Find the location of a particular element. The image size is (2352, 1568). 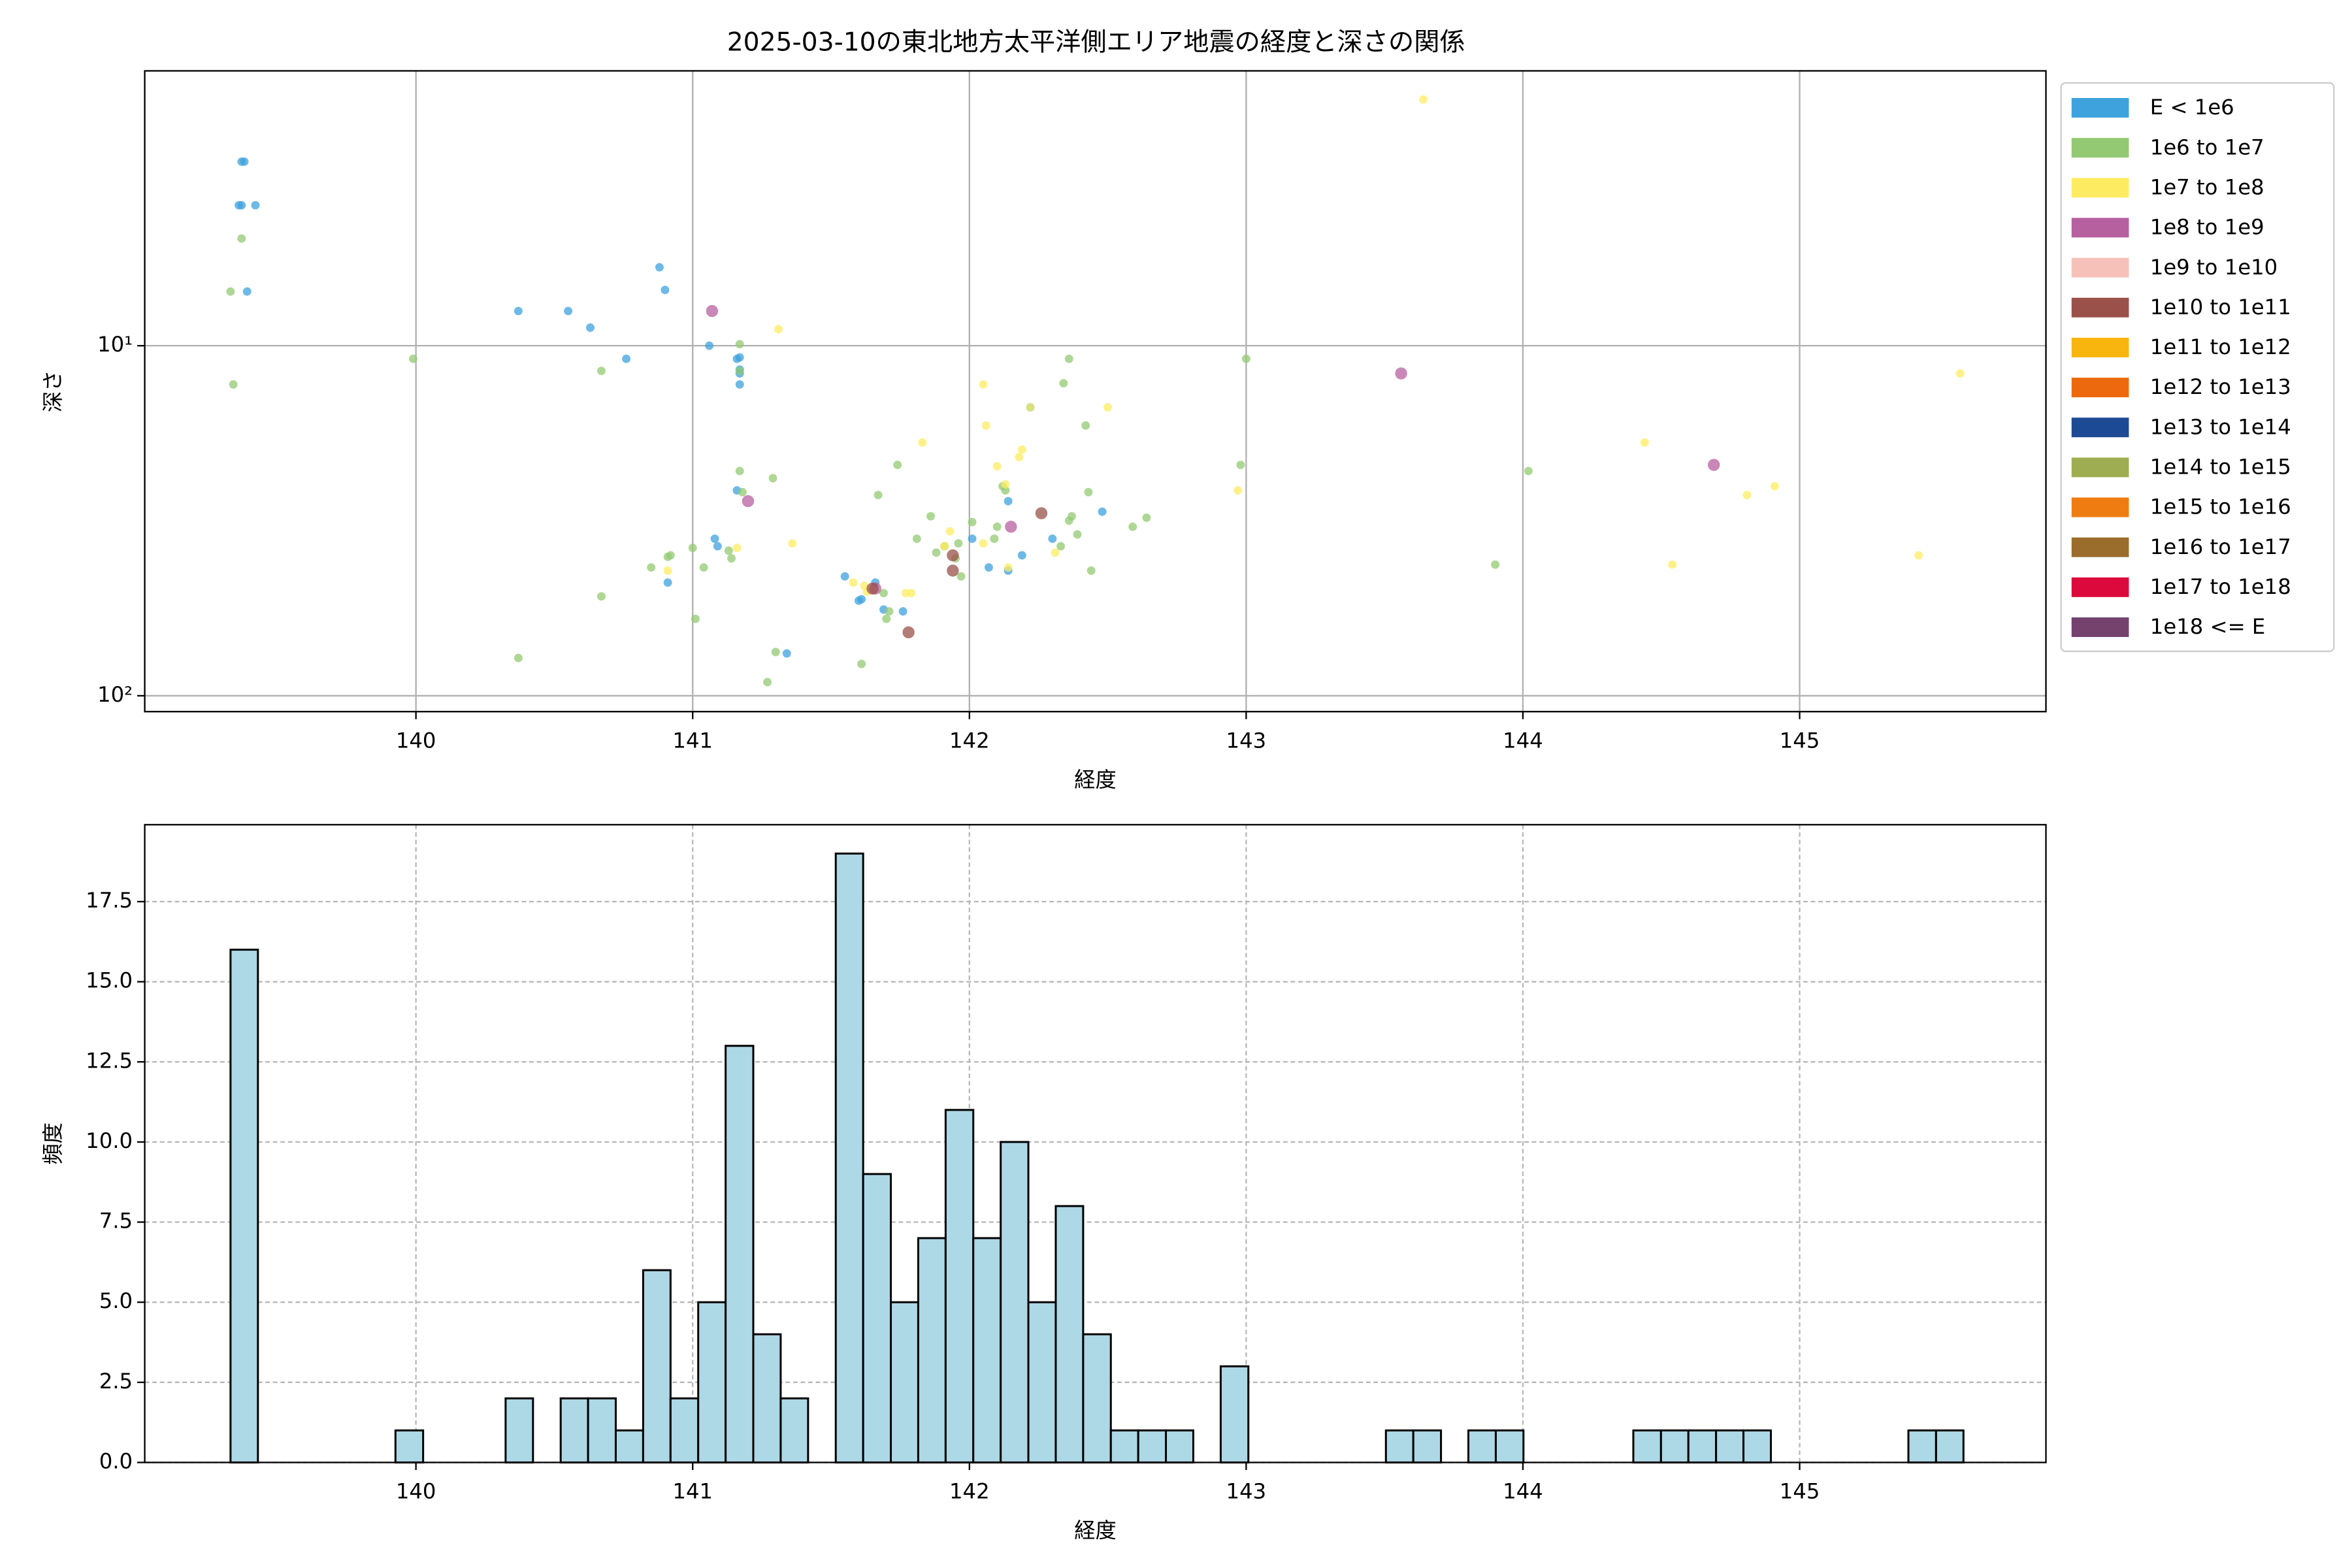

legend-label: 1e12 to 1e13 is located at coordinates (2220, 386).